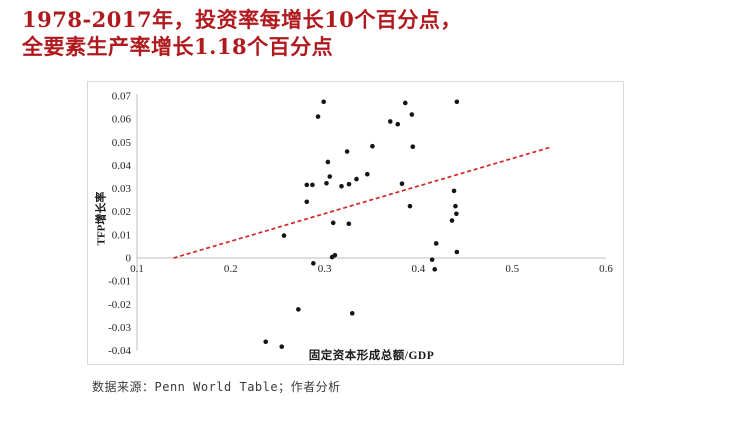 The width and height of the screenshot is (755, 425). Describe the element at coordinates (122, 143) in the screenshot. I see `y-tick-label: 0.05` at that location.